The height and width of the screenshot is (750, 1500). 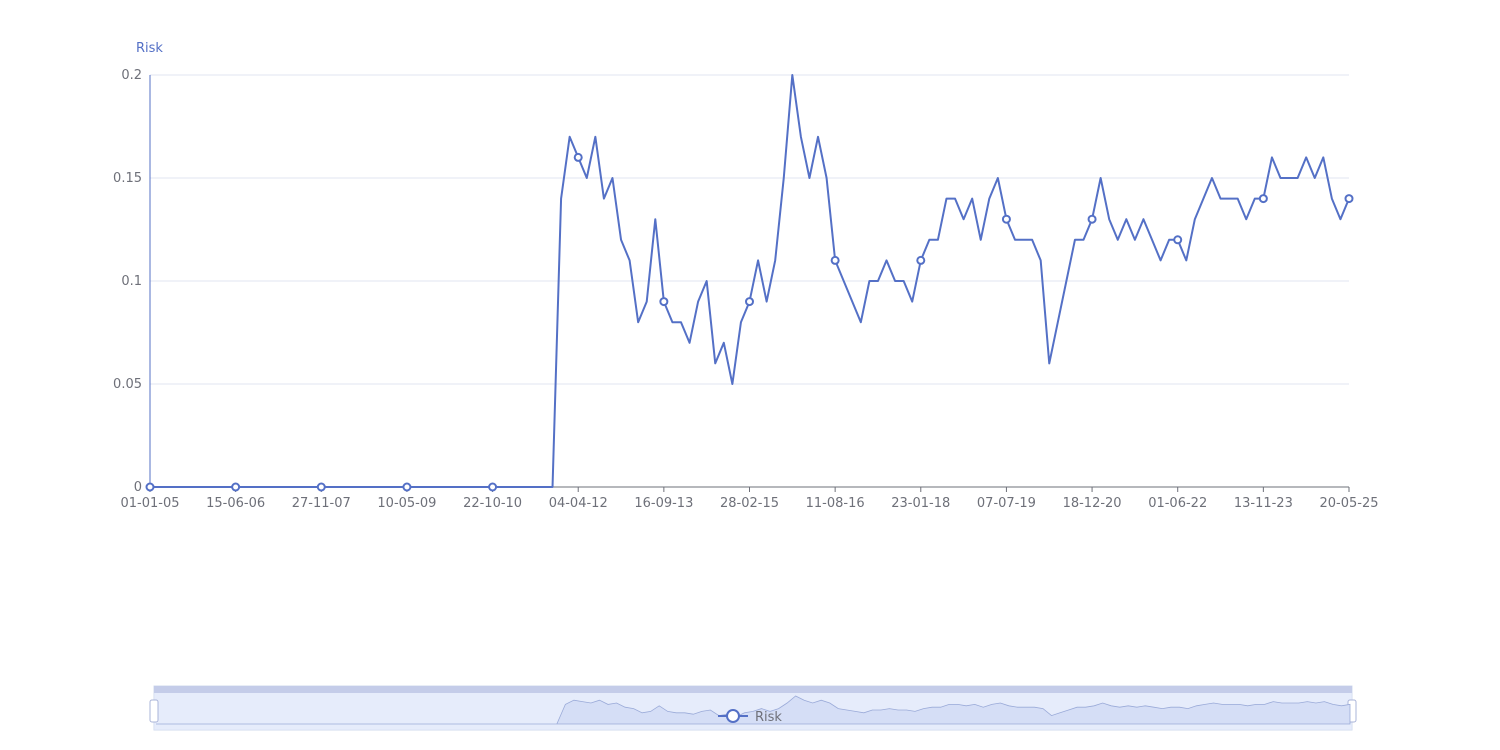 I want to click on x-tick-label: 28-02-15, so click(x=749, y=503).